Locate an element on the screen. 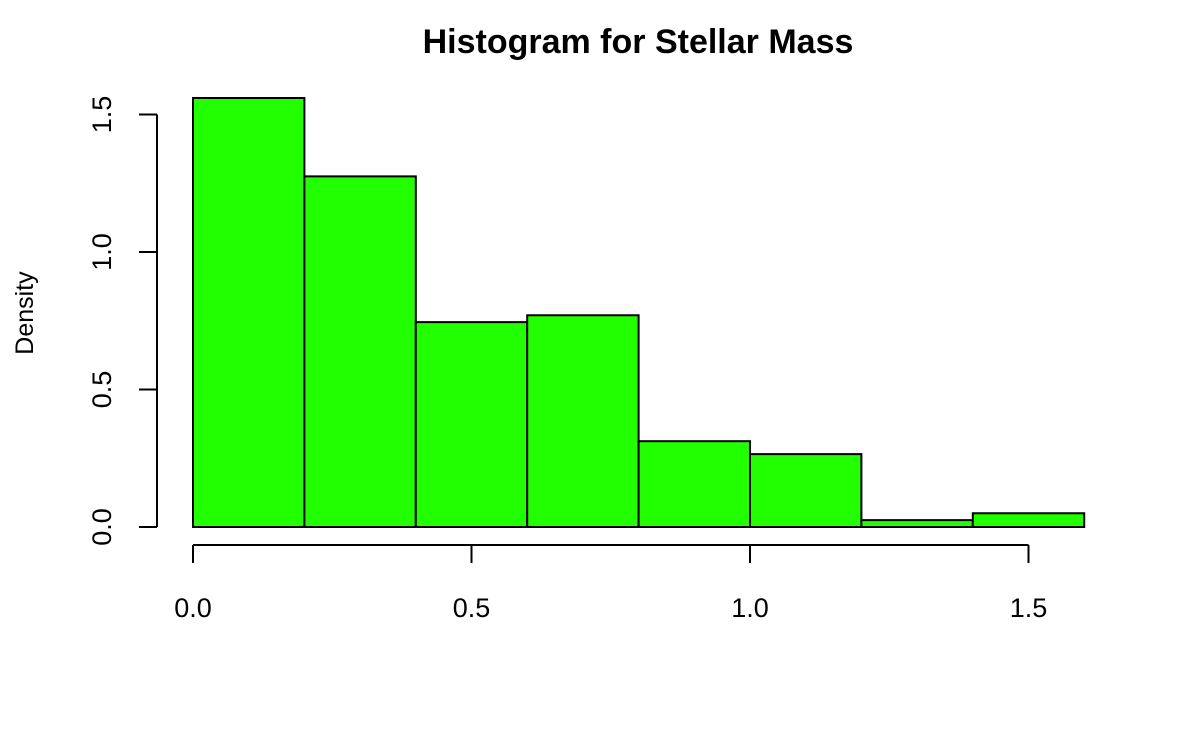 The width and height of the screenshot is (1200, 741). x-tick-label: 1.0 is located at coordinates (750, 608).